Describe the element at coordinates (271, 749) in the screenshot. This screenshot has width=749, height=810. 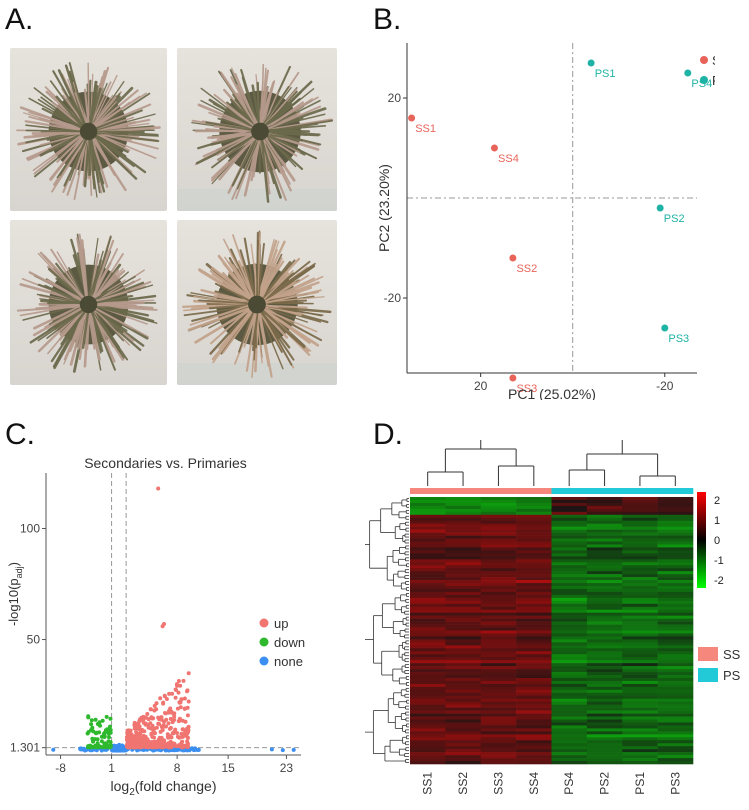
I see `volcano-point-none` at that location.